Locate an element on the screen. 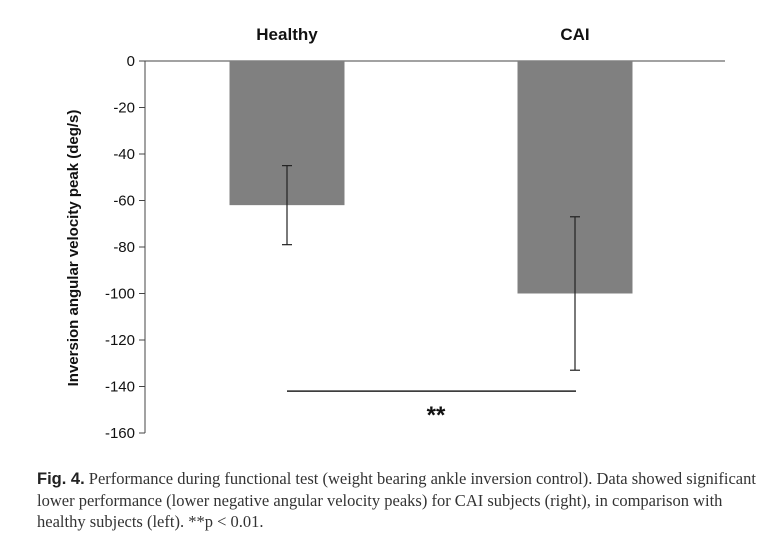 This screenshot has height=556, width=775. significance-group: ** is located at coordinates (431, 409).